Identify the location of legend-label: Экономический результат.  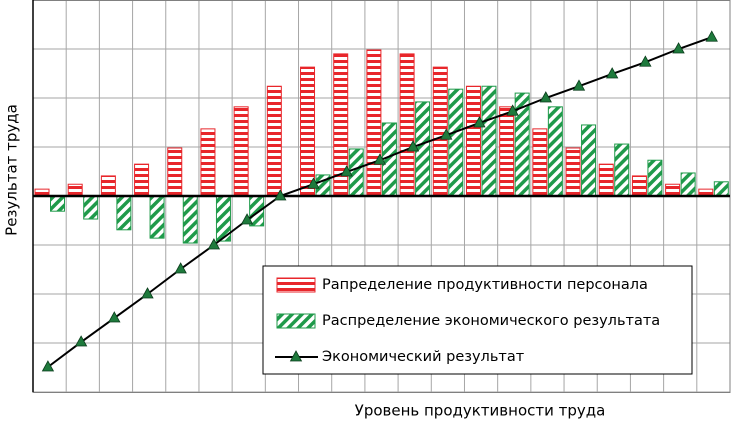
(423, 357).